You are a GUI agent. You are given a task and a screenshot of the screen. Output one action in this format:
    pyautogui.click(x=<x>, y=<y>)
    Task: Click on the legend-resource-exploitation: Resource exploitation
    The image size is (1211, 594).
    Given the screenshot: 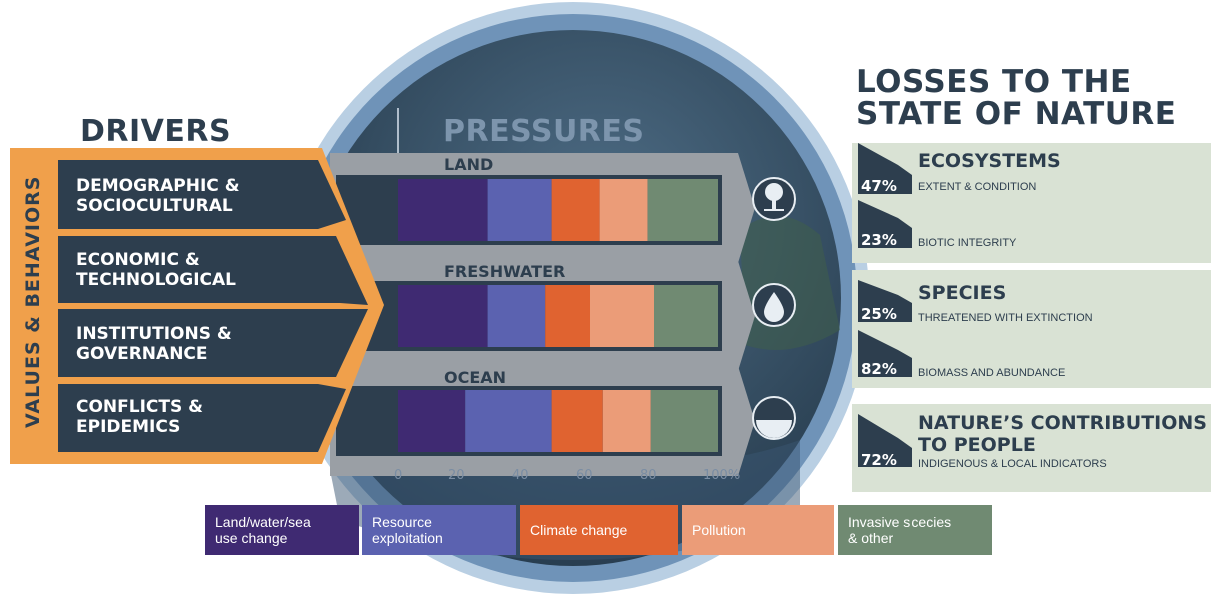 What is the action you would take?
    pyautogui.click(x=439, y=530)
    